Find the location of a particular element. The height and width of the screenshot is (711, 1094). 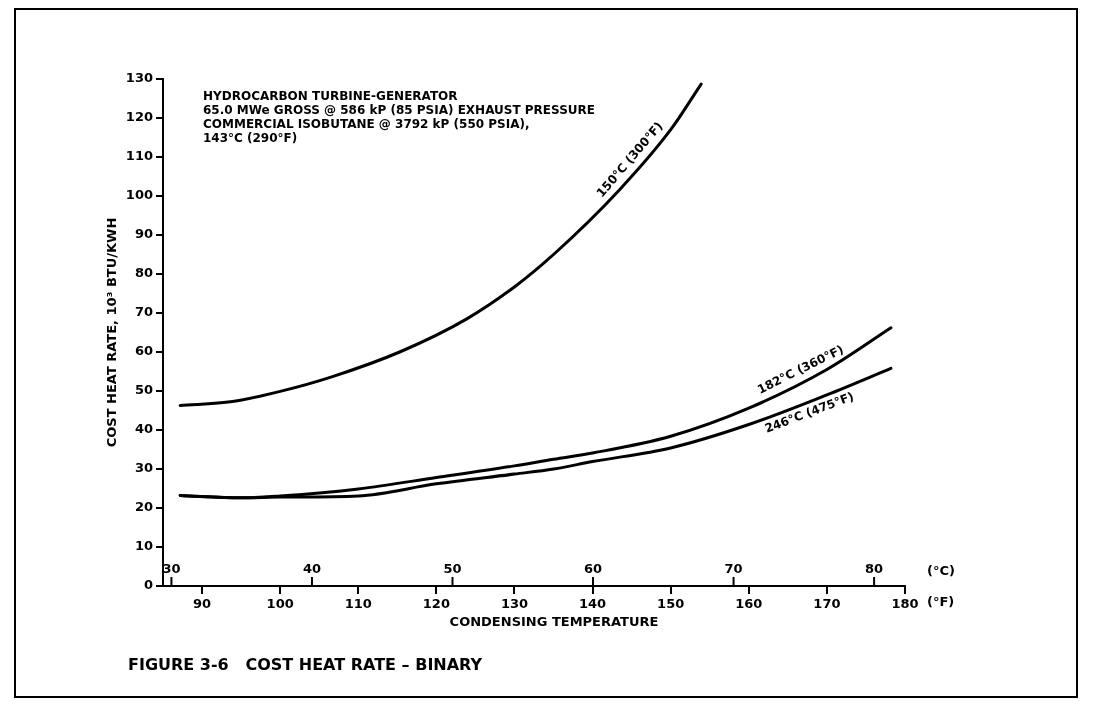

y-tick-label: 60 is located at coordinates (143, 351).